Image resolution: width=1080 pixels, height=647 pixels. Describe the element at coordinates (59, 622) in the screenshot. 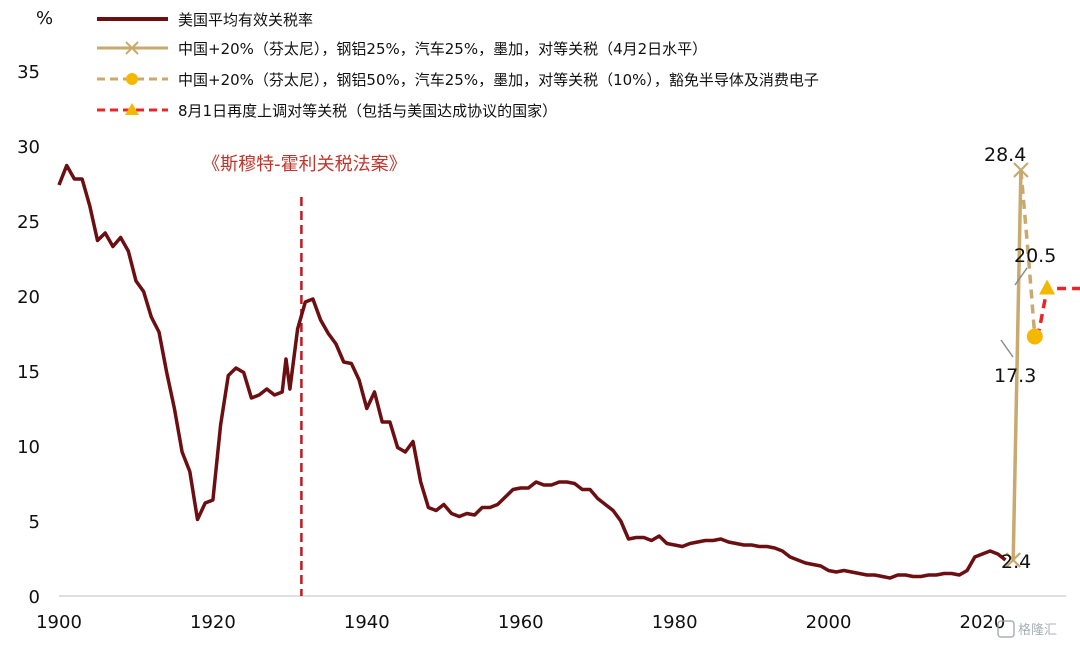

I see `x-tick-label: 1900` at that location.